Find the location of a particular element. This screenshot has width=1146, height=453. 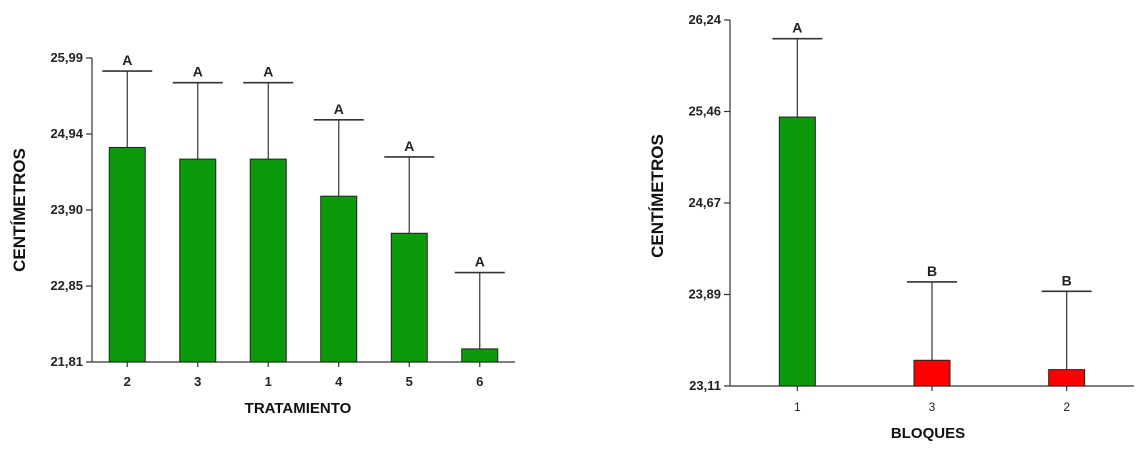

x-ticks: 2 3 1 4 5 6 is located at coordinates (303, 375).